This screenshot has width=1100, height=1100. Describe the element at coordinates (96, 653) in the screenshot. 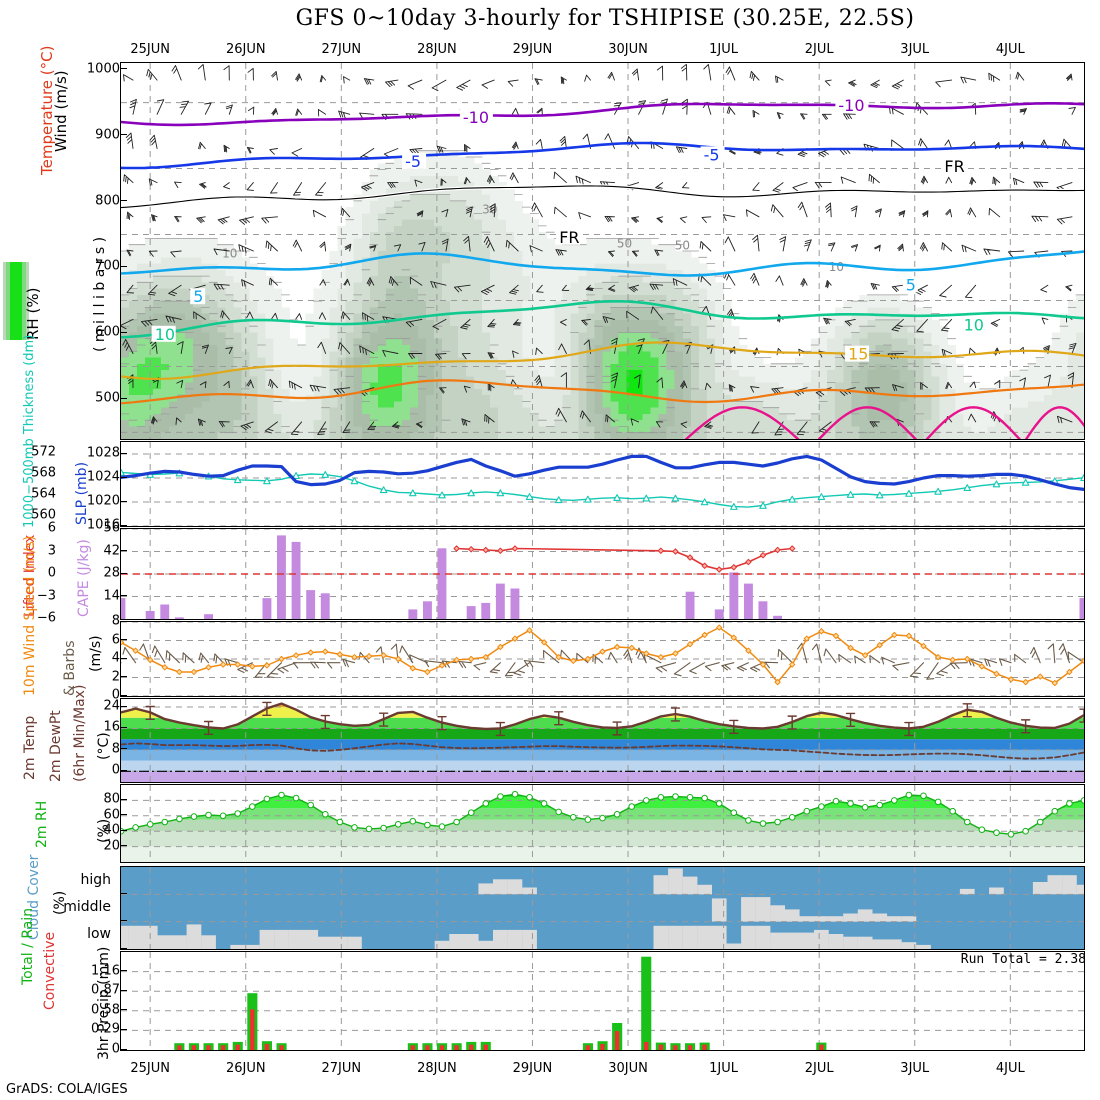

I see `axis-label-wind-units: (m/s)` at that location.